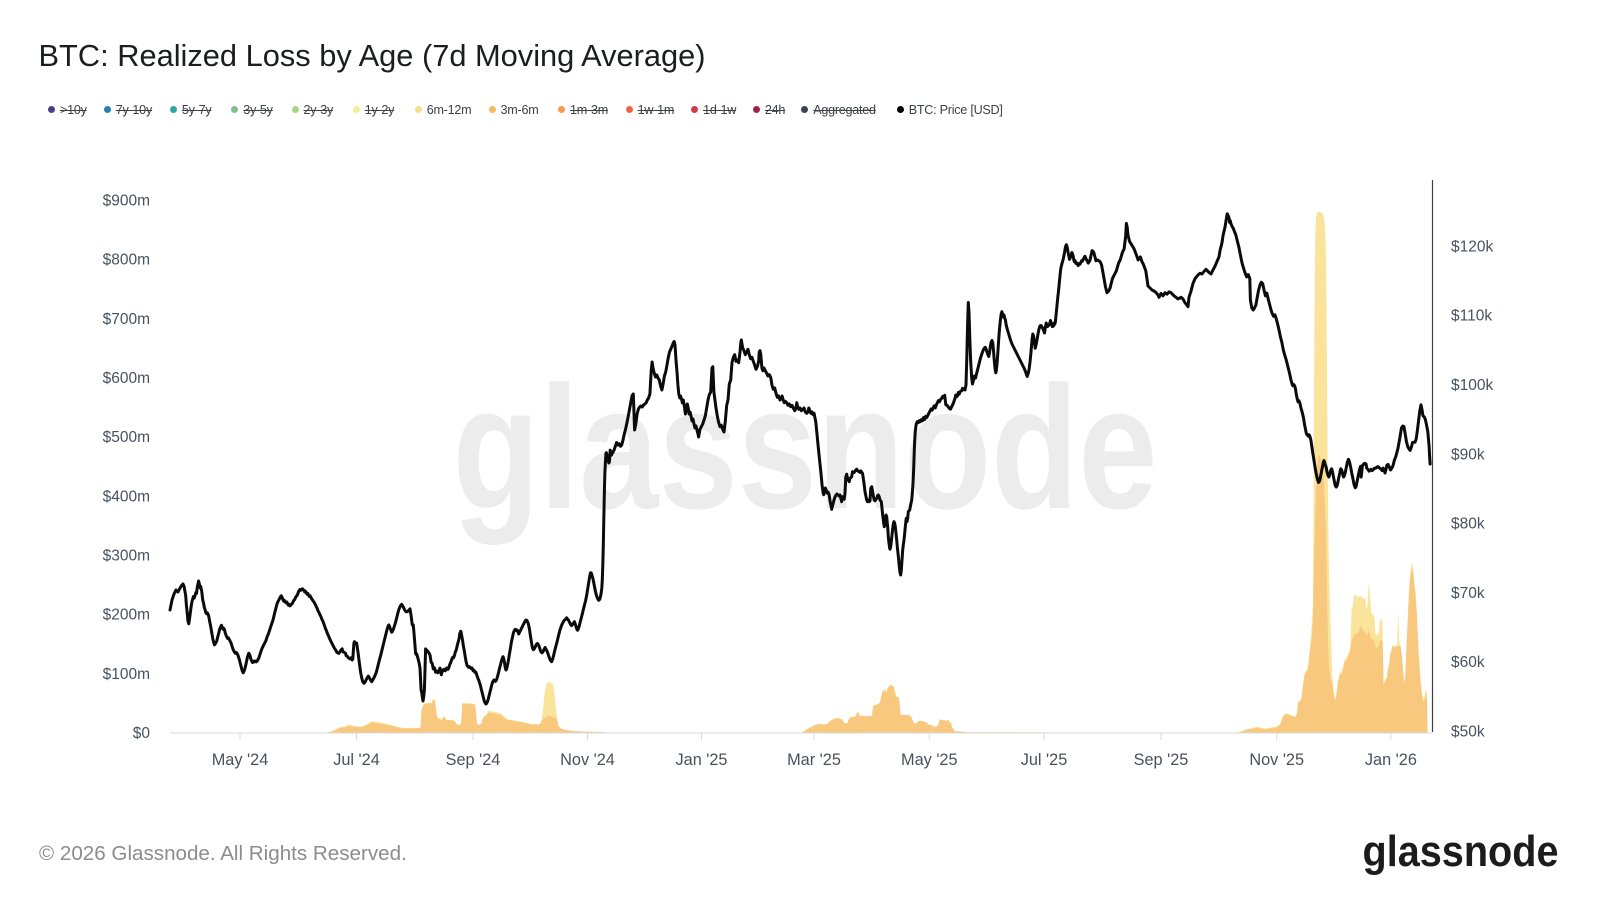 Image resolution: width=1600 pixels, height=900 pixels. I want to click on svg-text: Jul '24, so click(356, 760).